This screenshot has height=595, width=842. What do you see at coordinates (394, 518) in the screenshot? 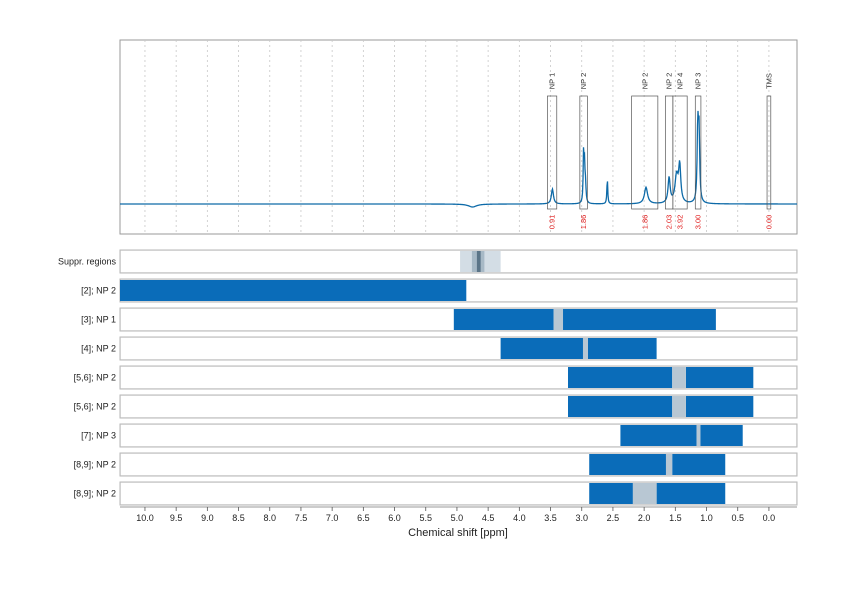
I see `x-tick-label: 6.0` at bounding box center [394, 518].